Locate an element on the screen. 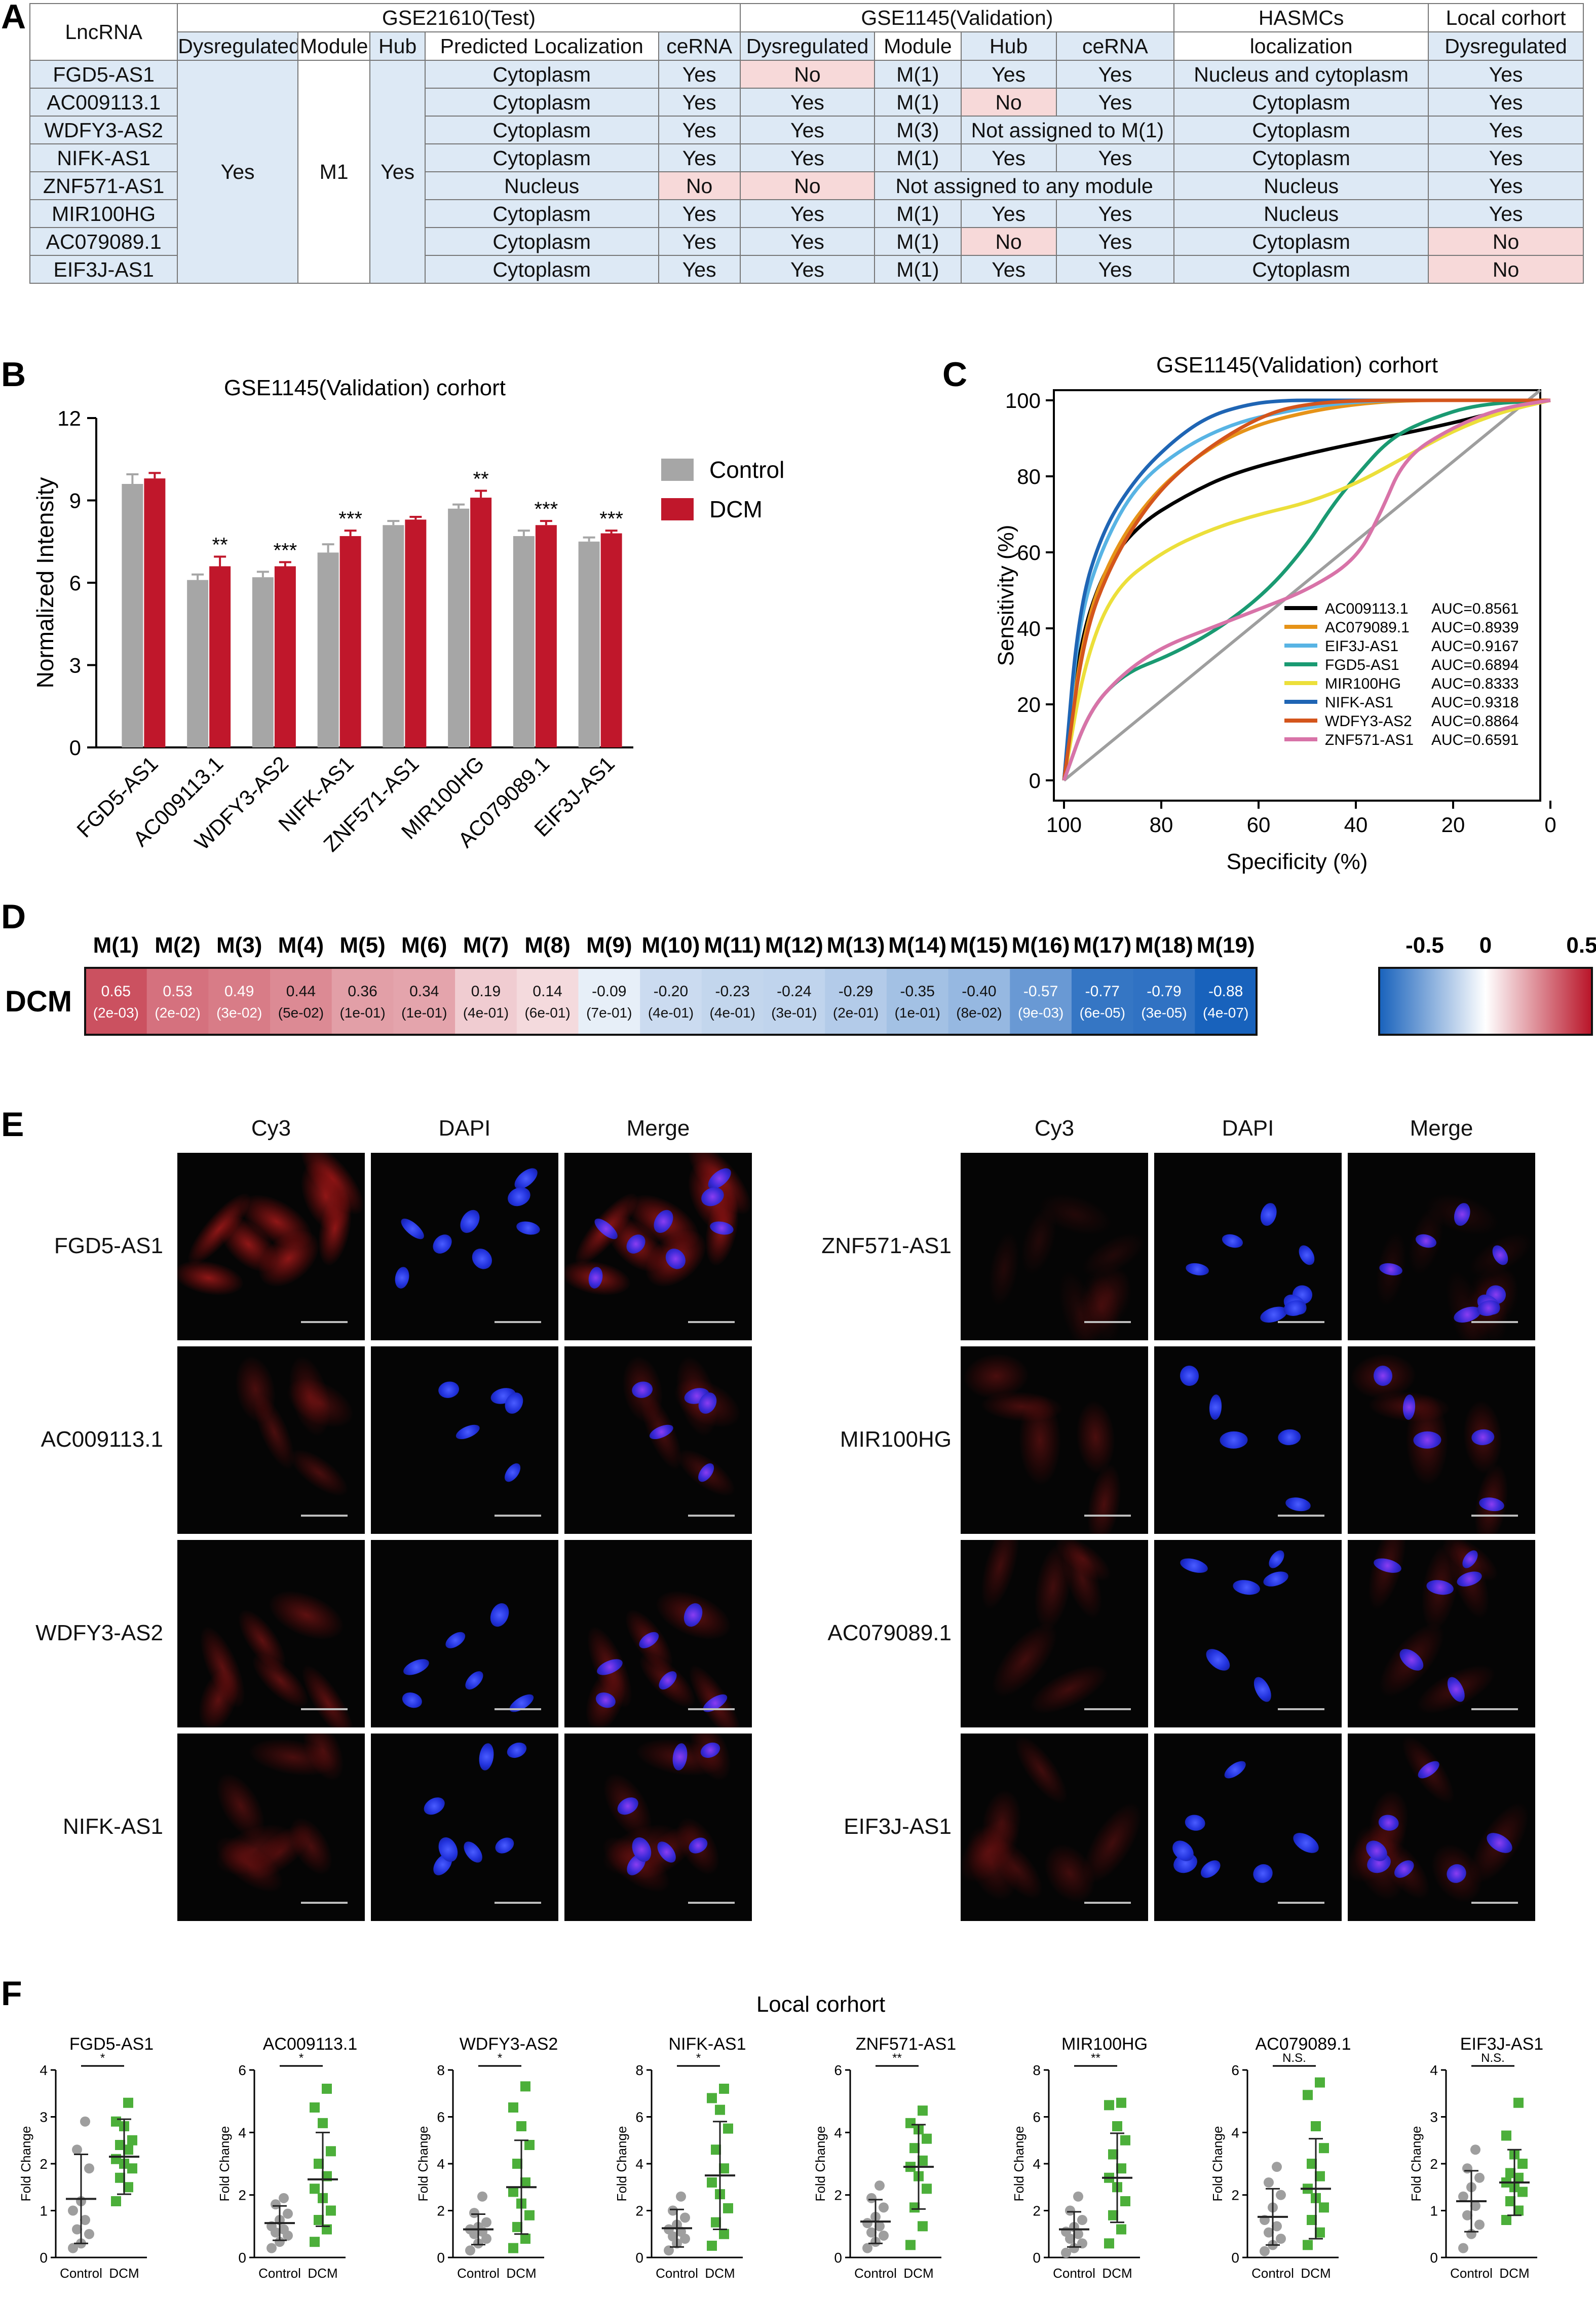 This screenshot has width=1596, height=2297. cell-val-cerna: Yes is located at coordinates (1115, 241).